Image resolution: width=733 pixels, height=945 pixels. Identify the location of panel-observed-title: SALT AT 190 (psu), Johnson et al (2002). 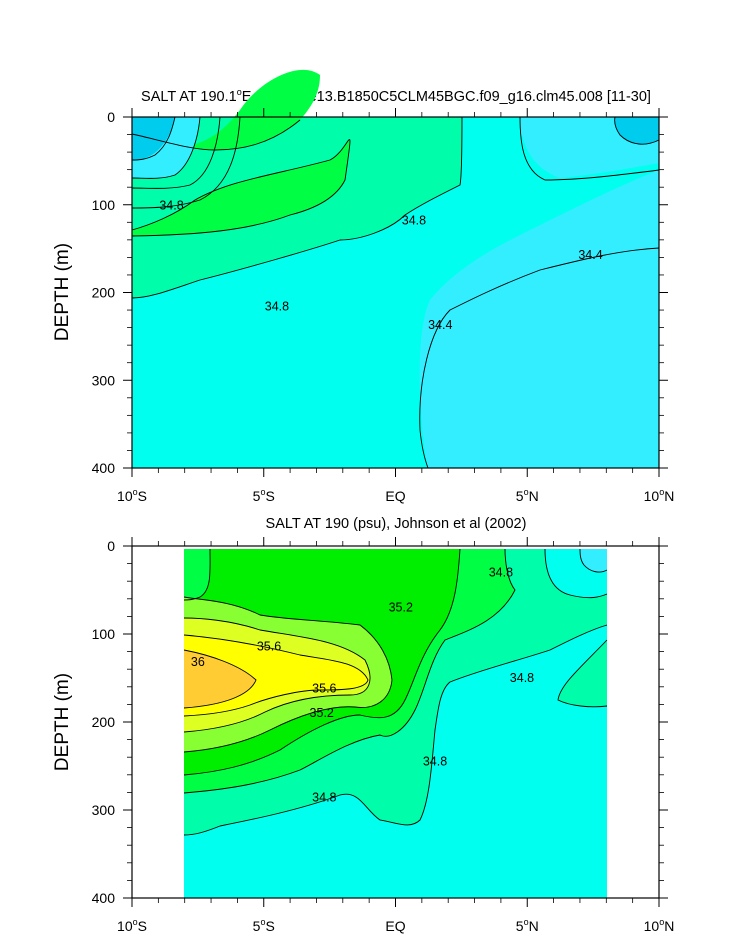
(396, 524).